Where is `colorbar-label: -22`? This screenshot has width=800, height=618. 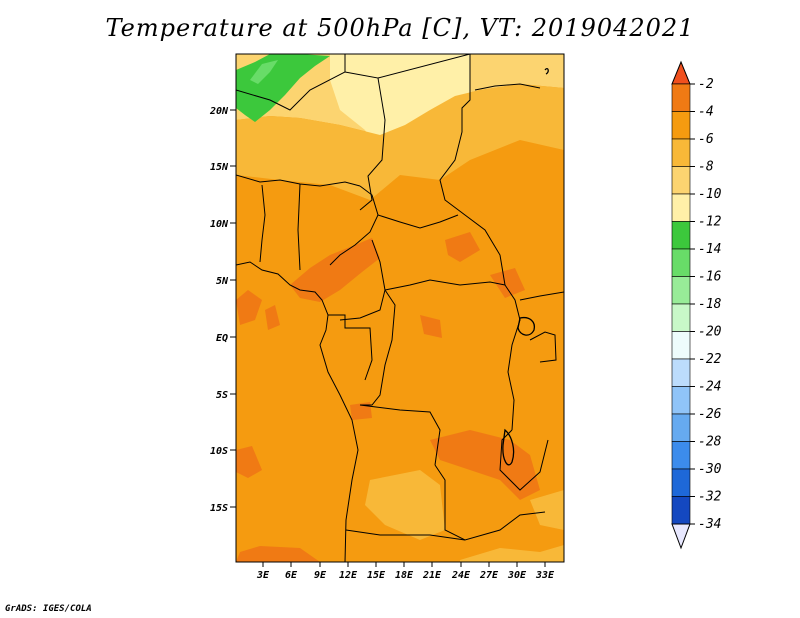
colorbar-label: -22 is located at coordinates (710, 359).